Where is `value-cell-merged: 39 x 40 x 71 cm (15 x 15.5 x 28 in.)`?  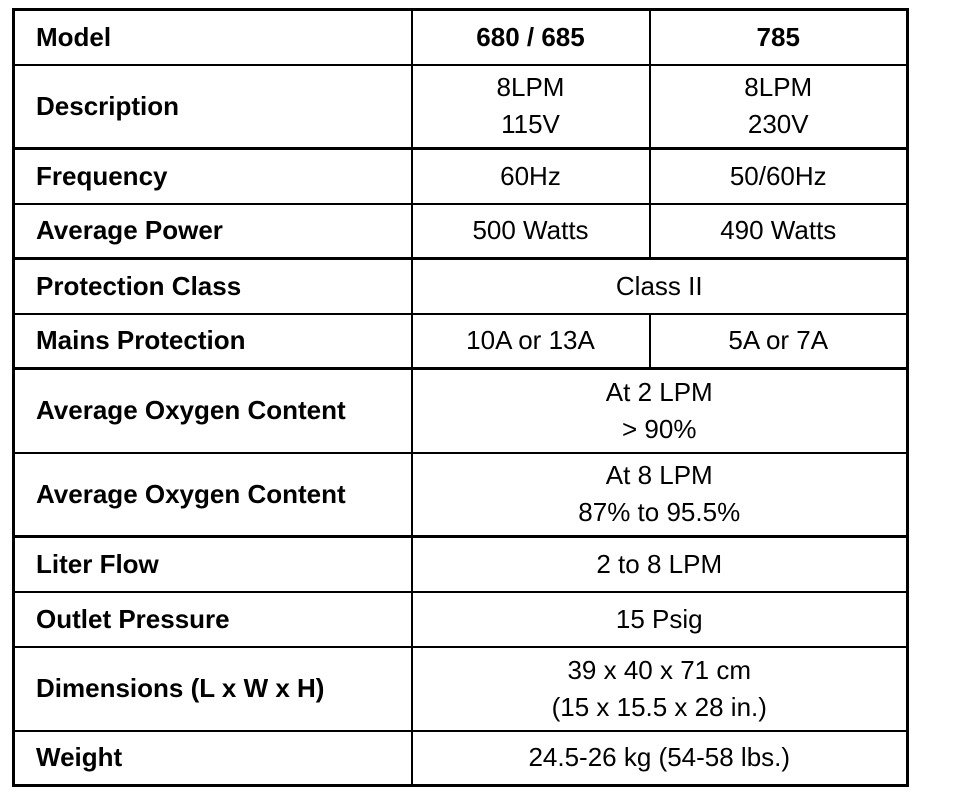
value-cell-merged: 39 x 40 x 71 cm (15 x 15.5 x 28 in.) is located at coordinates (659, 688).